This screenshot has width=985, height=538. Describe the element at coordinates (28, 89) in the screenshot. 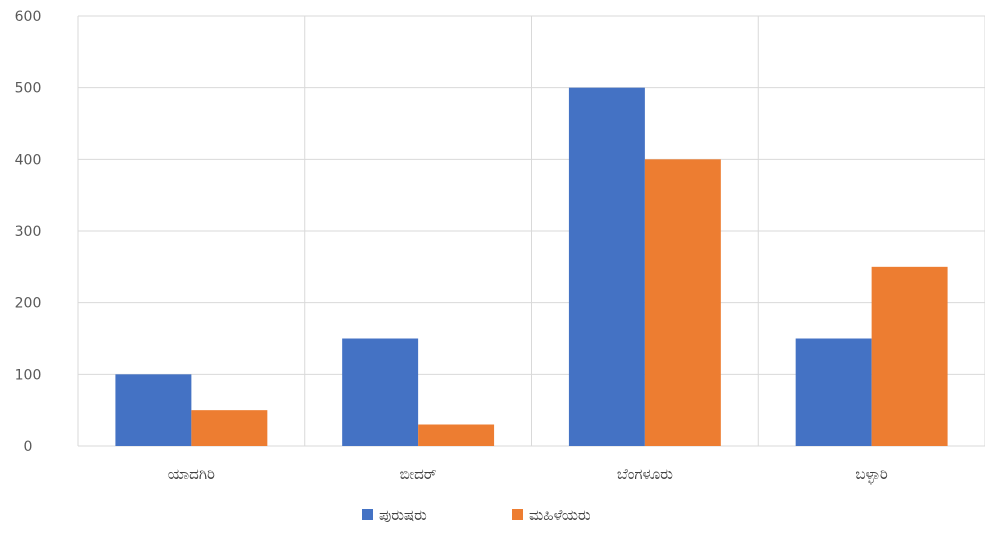

I see `y-tick-label: 500` at that location.